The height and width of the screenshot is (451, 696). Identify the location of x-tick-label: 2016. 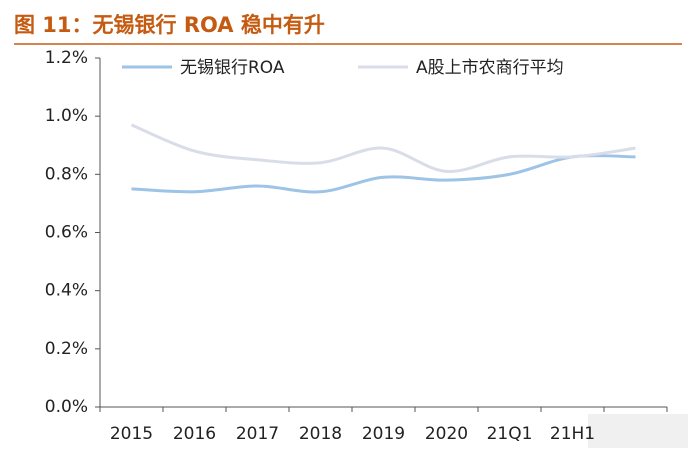
(194, 434).